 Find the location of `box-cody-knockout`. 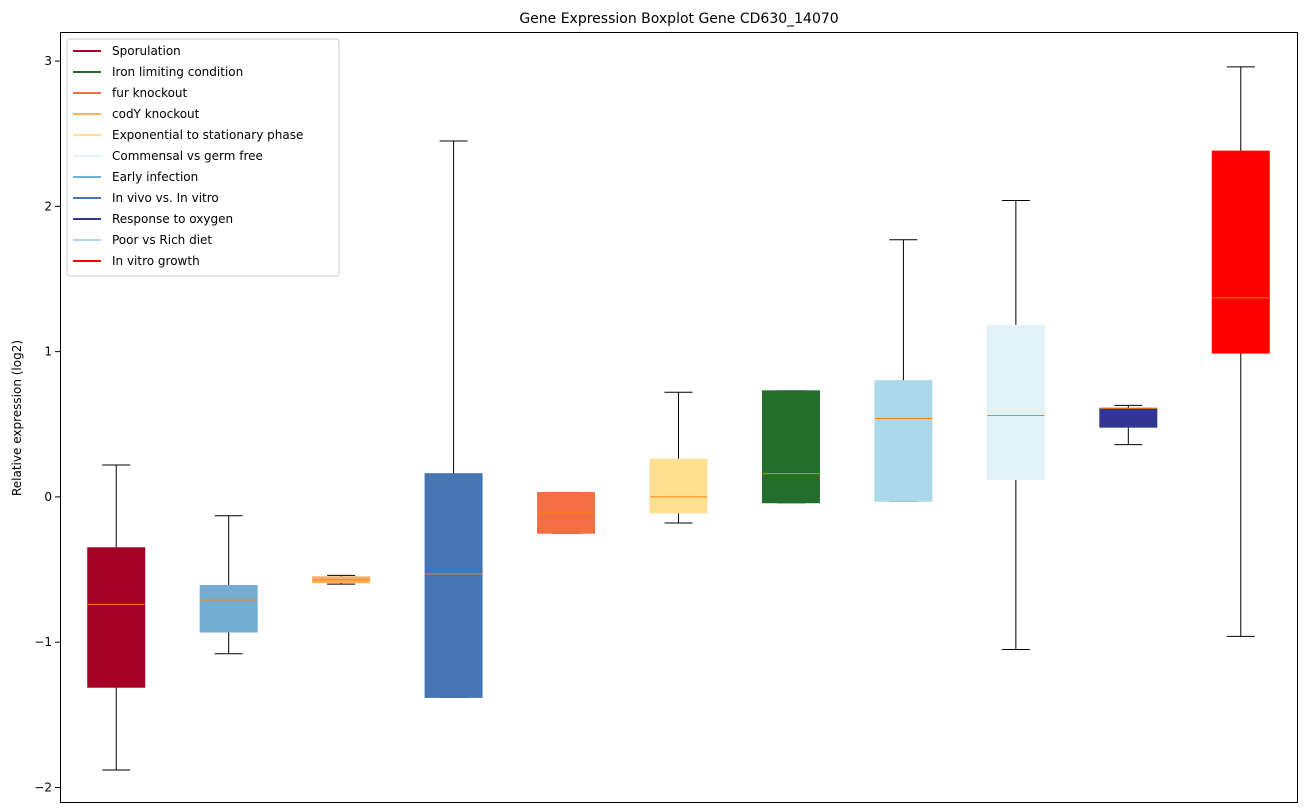

box-cody-knockout is located at coordinates (341, 579).